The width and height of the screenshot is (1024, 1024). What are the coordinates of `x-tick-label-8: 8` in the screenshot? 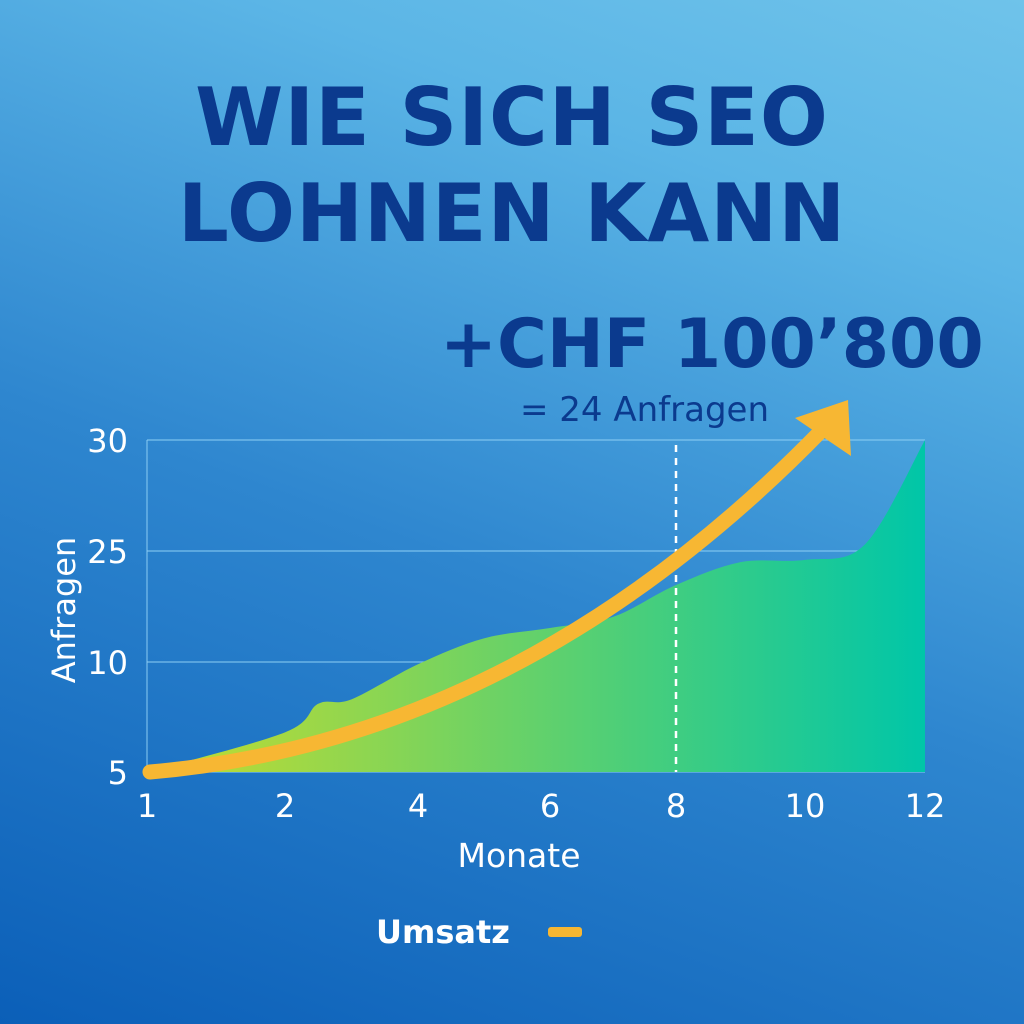 It's located at (676, 806).